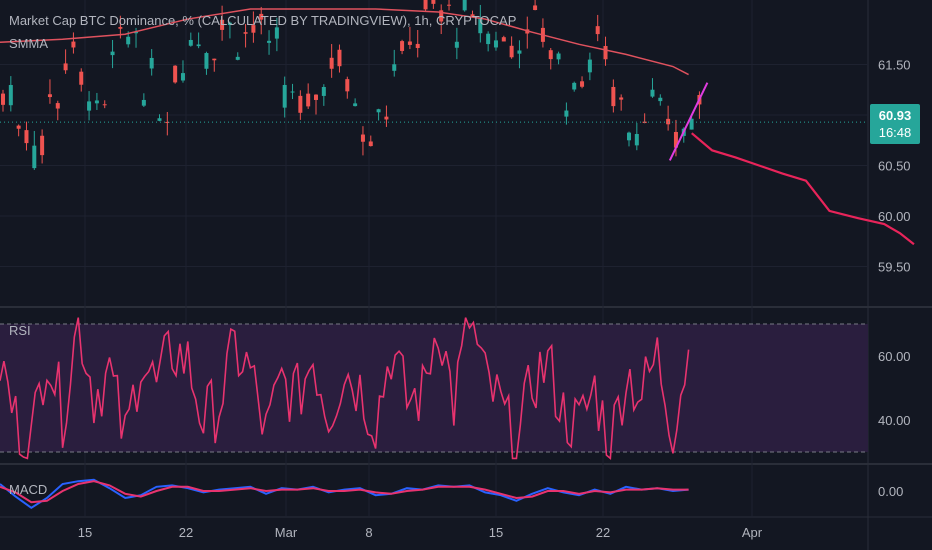 The width and height of the screenshot is (932, 550). I want to click on rsi-pane-label: RSI, so click(20, 330).